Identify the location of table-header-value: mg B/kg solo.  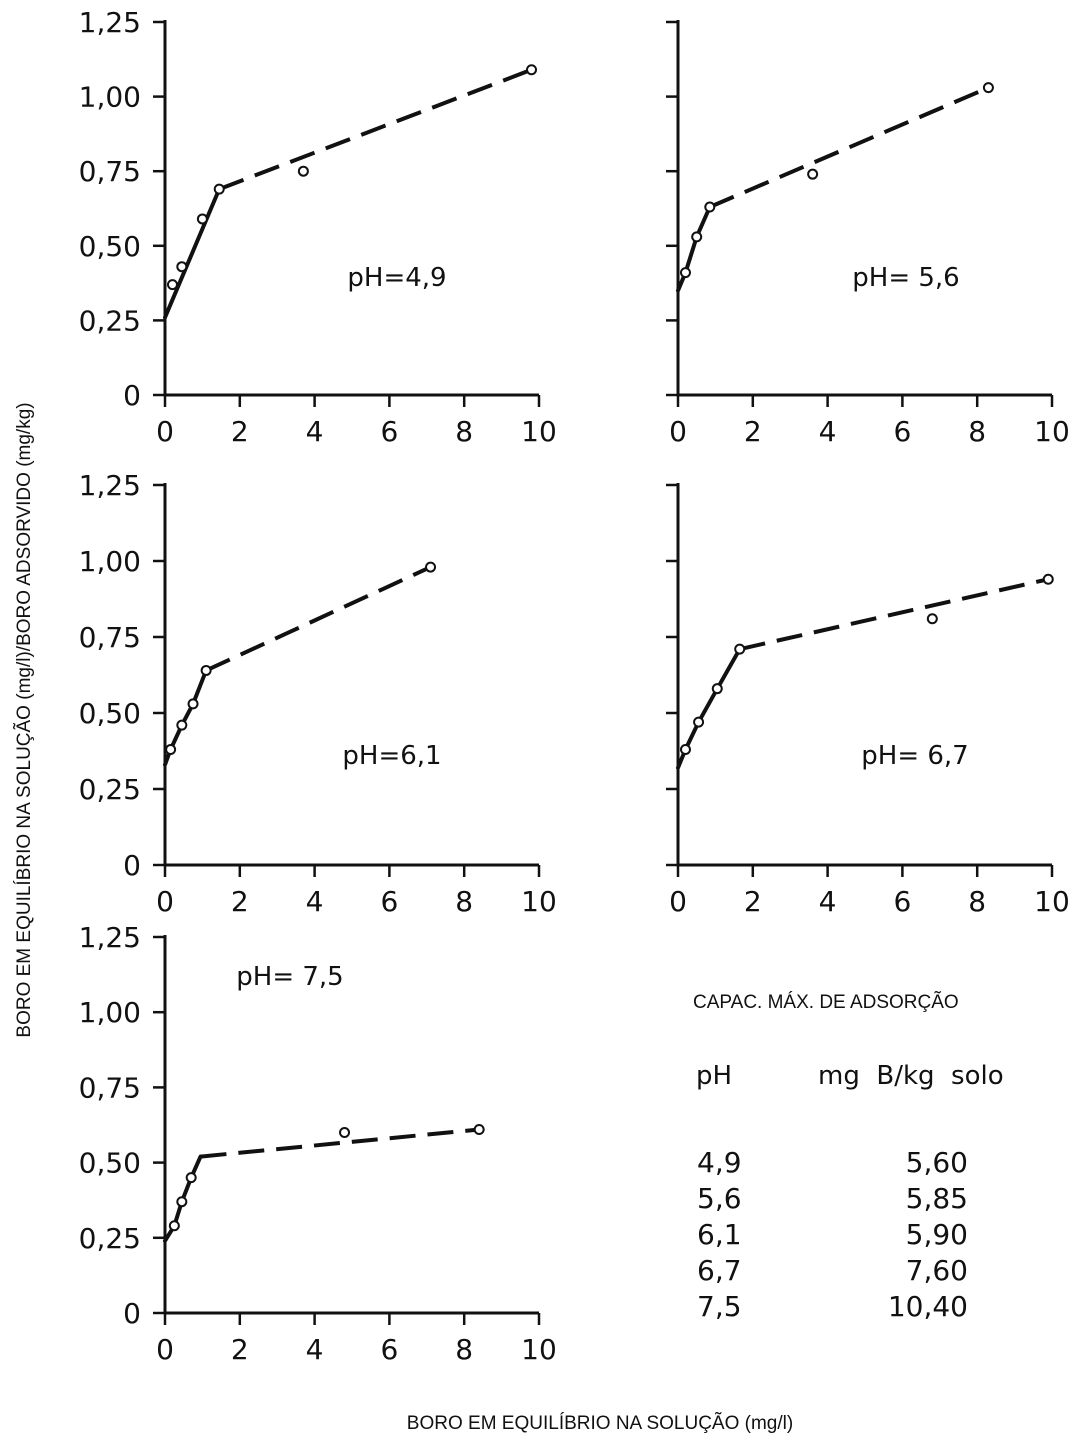
(911, 1076).